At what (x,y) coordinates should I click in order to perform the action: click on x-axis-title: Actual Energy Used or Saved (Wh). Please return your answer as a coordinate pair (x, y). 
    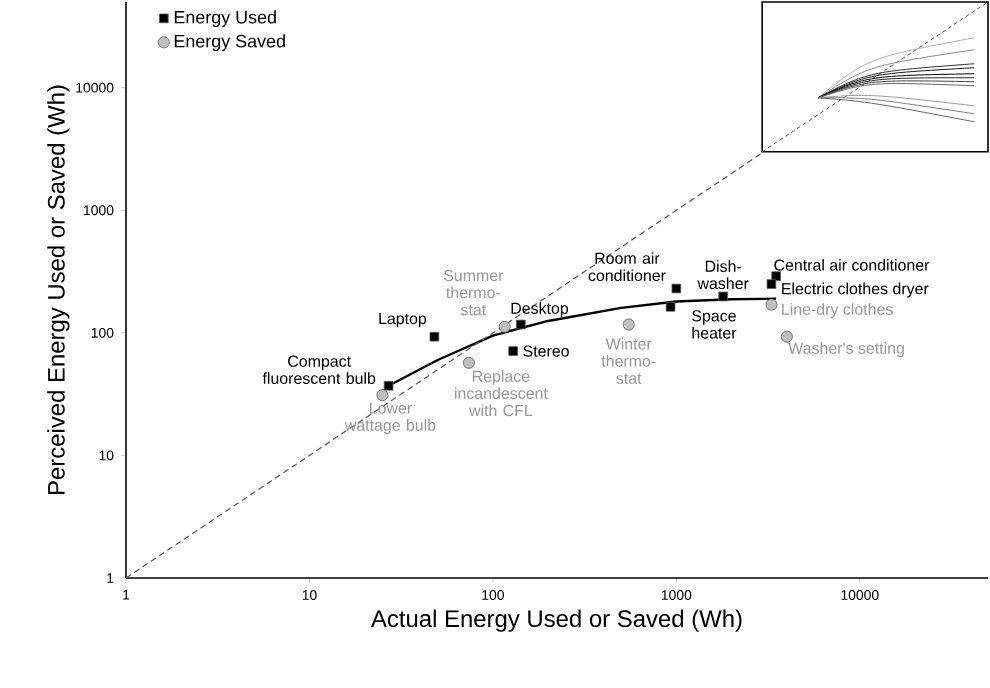
    Looking at the image, I should click on (556, 620).